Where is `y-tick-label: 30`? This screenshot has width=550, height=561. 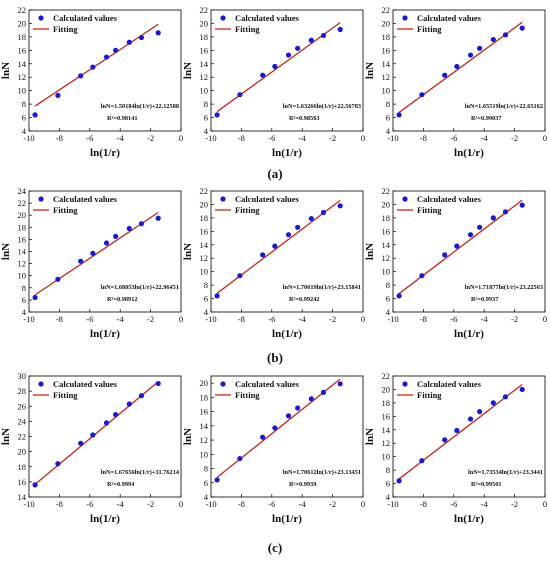 y-tick-label: 30 is located at coordinates (22, 376).